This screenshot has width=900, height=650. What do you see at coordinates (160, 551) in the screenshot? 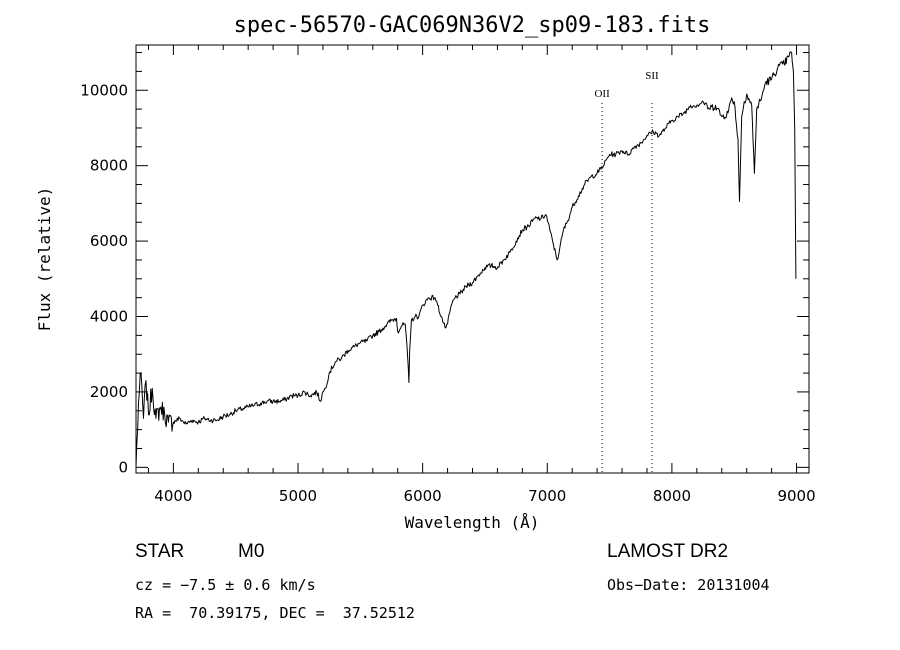
I see `object-class: STAR` at bounding box center [160, 551].